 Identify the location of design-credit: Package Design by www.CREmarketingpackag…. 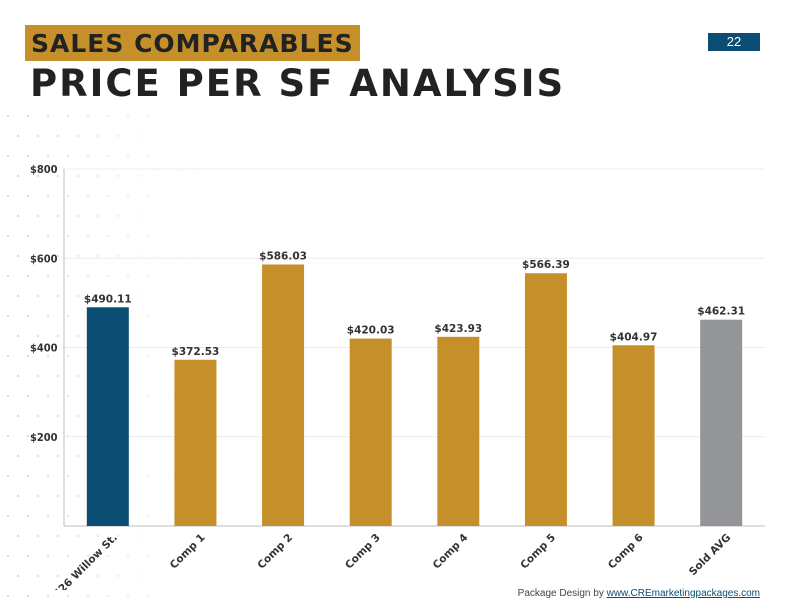
(639, 593).